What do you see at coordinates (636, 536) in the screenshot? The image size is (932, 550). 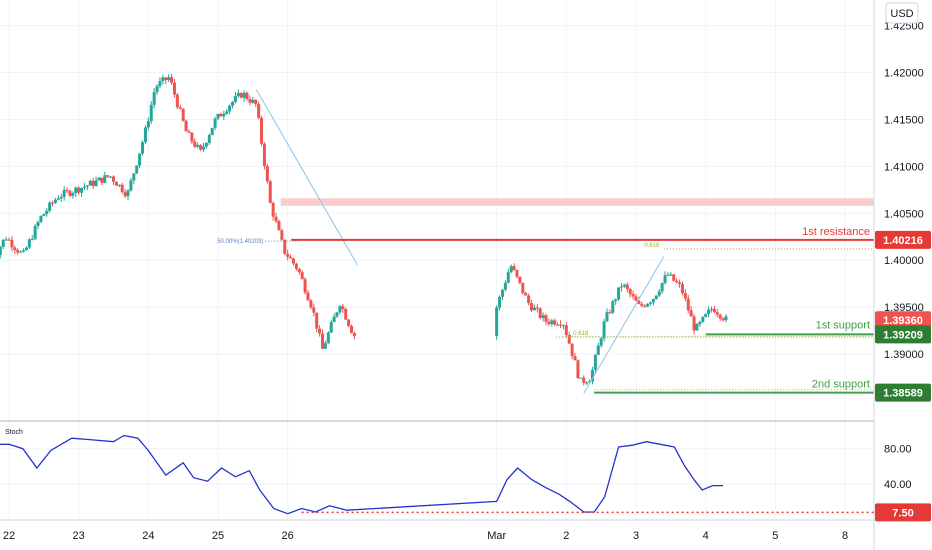 I see `time-tick-label: 3` at bounding box center [636, 536].